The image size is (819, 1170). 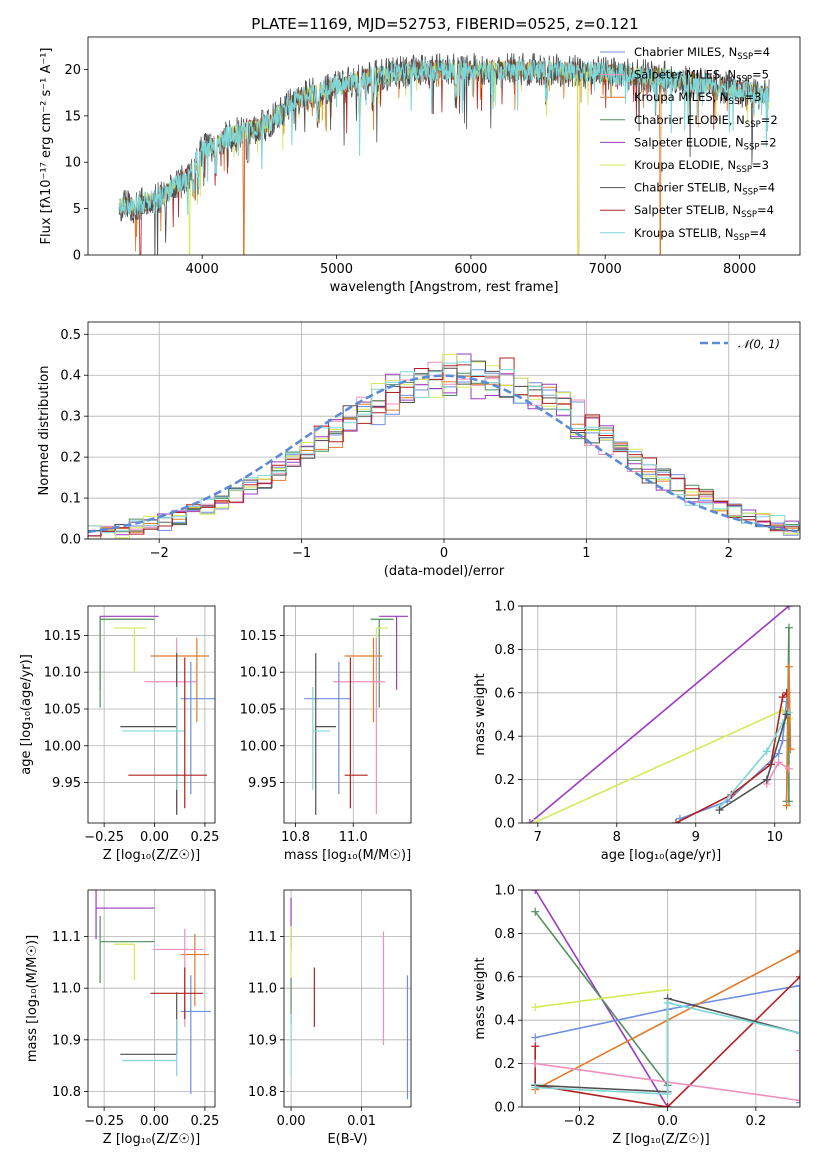 I want to click on y-tick-label: 9.95, so click(x=66, y=783).